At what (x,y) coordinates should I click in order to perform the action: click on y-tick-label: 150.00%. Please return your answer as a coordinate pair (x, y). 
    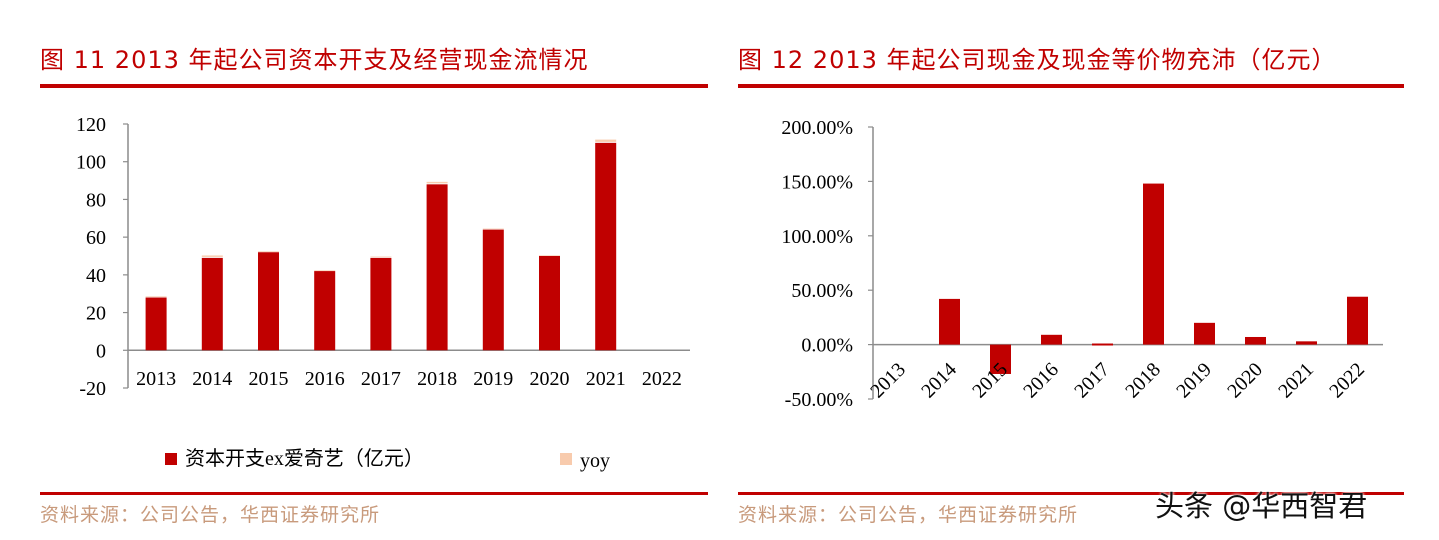
    Looking at the image, I should click on (817, 182).